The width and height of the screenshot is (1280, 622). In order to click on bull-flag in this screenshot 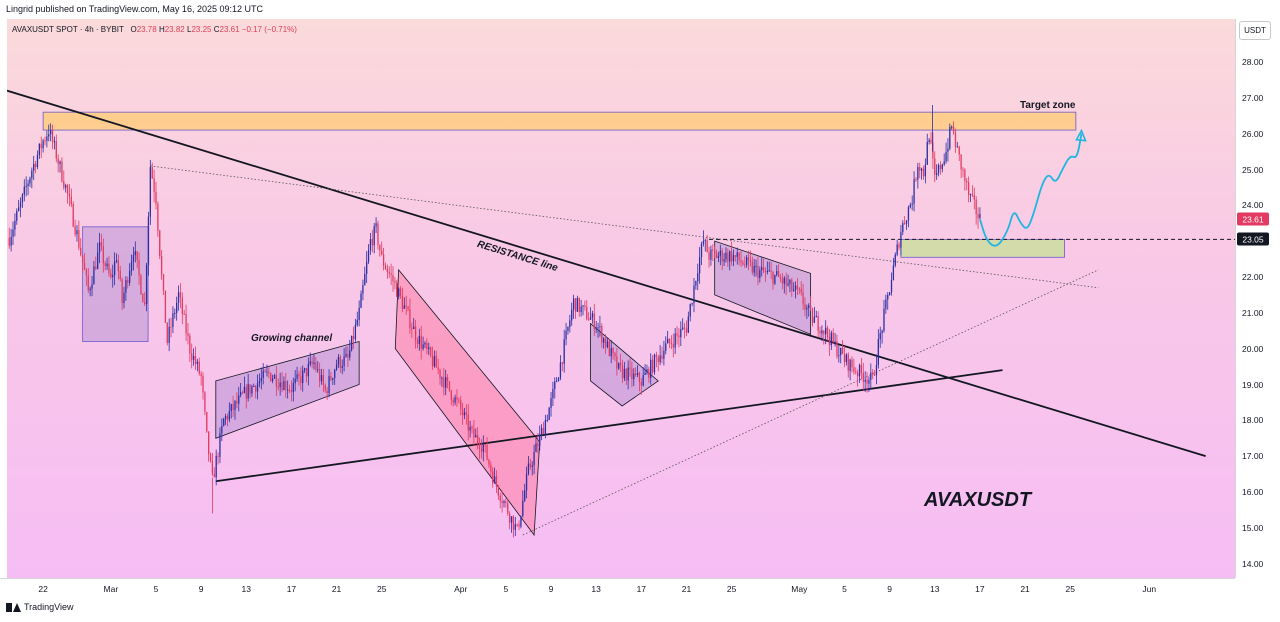, I will do `click(763, 287)`.